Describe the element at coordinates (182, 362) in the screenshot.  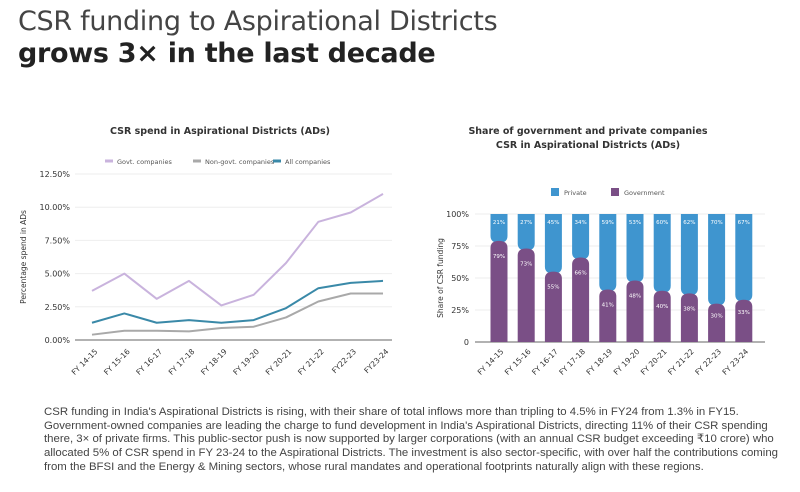
I see `x-tick-label: FY 17-18` at that location.